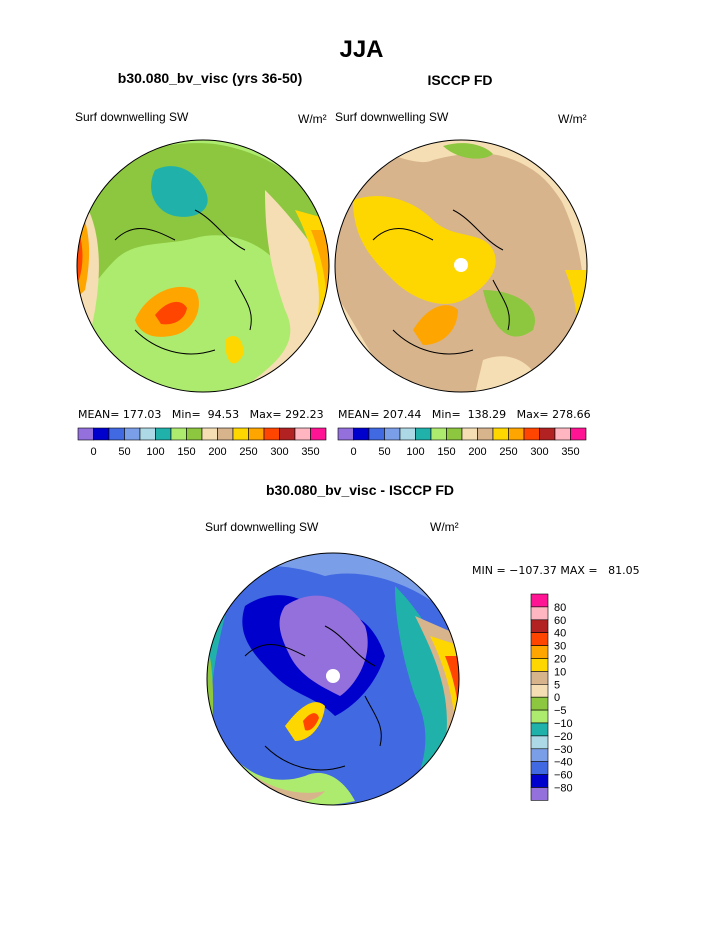 This screenshot has width=723, height=935. What do you see at coordinates (201, 414) in the screenshot?
I see `panel1-stats: MEAN= 177.03 Min= 94.53 Max= 292.23` at bounding box center [201, 414].